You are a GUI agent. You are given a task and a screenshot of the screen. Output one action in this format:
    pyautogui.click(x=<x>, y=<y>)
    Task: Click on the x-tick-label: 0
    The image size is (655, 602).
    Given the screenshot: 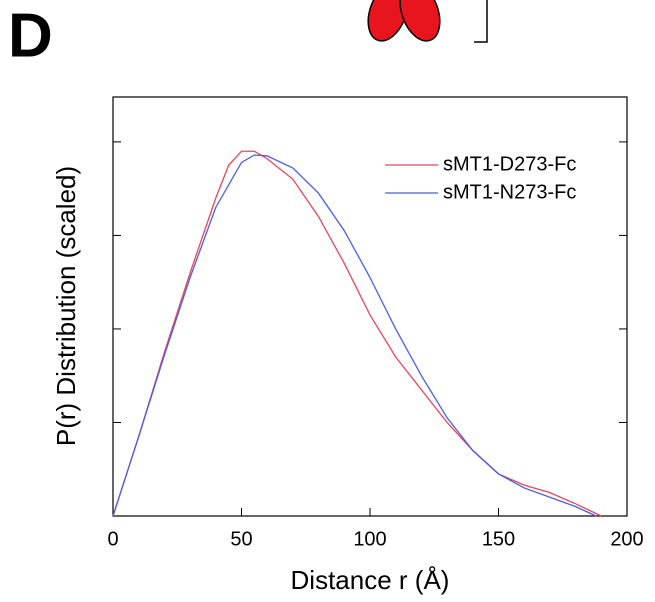 What is the action you would take?
    pyautogui.click(x=112, y=539)
    